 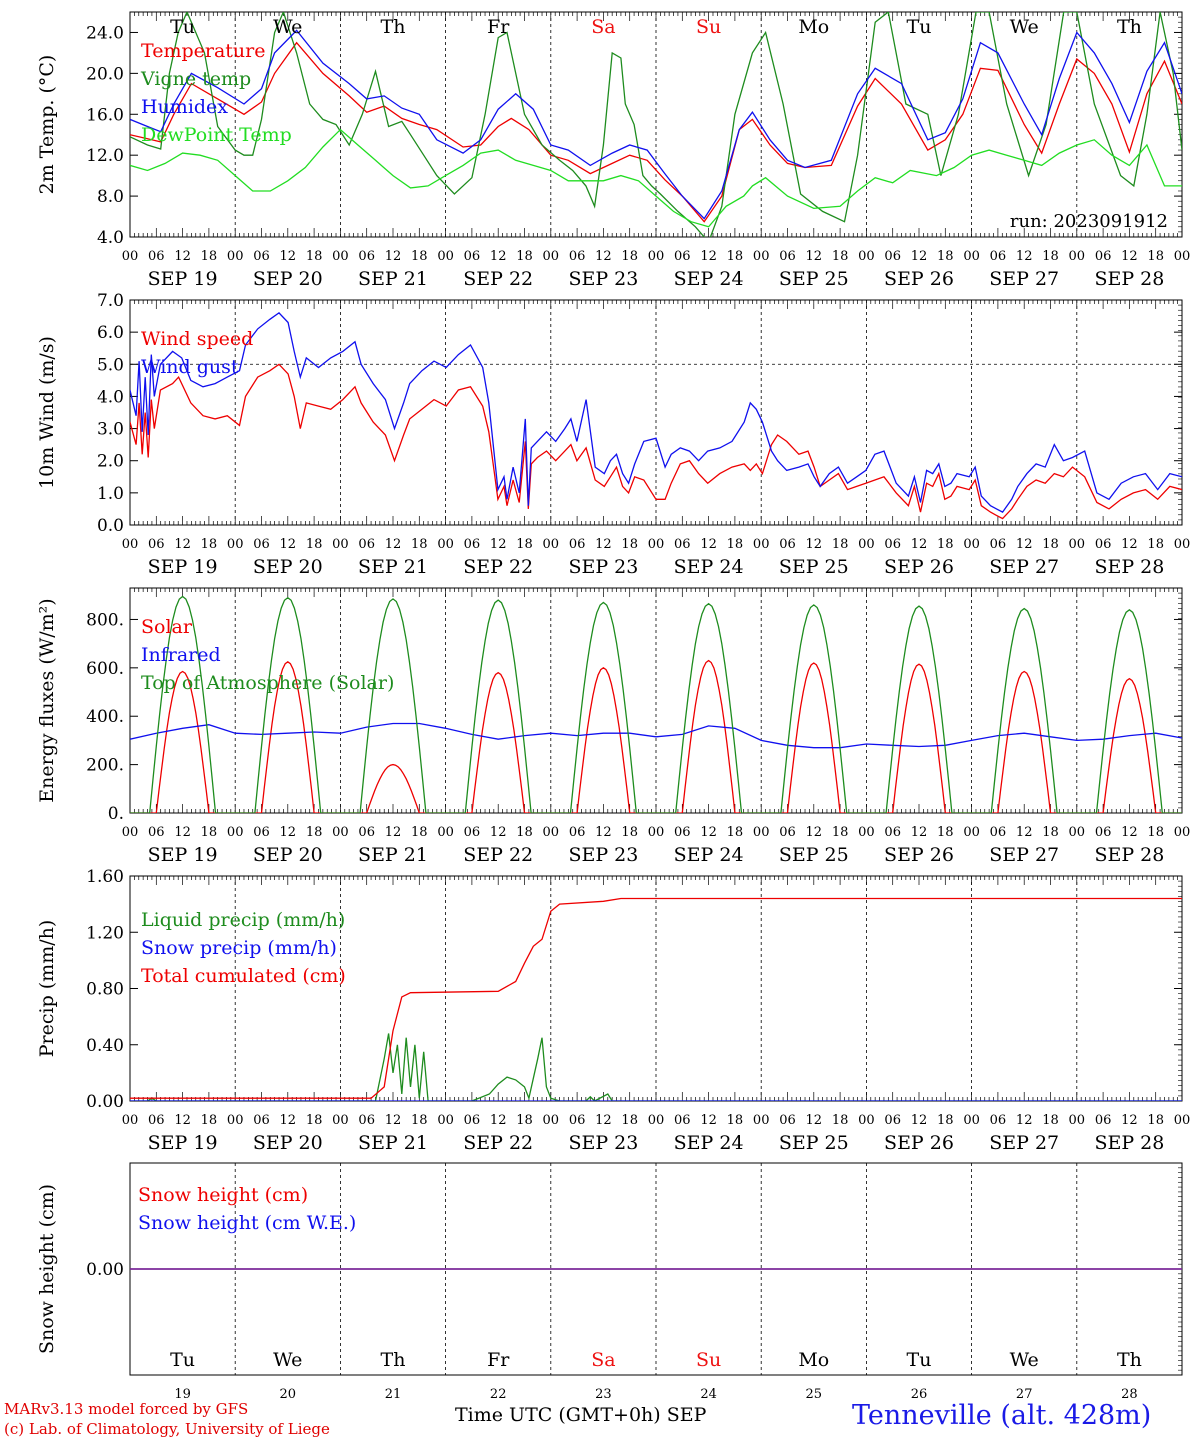 I want to click on series-line-top-of-atmosphere-solar-, so click(x=656, y=704).